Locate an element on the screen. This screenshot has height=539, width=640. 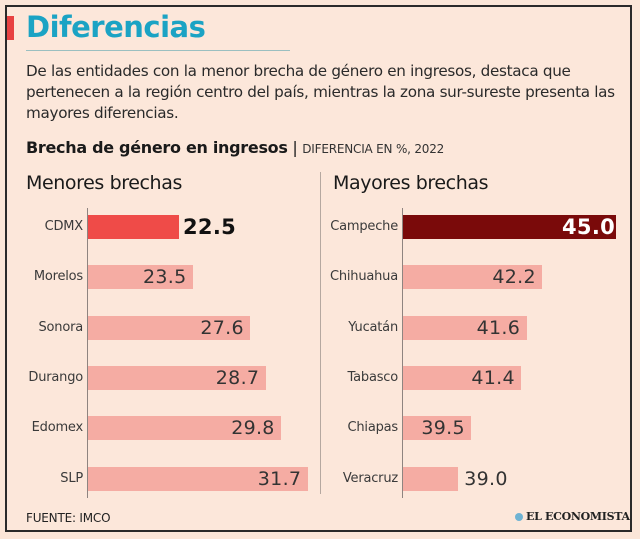
data-label: 41.4 is located at coordinates (493, 377).